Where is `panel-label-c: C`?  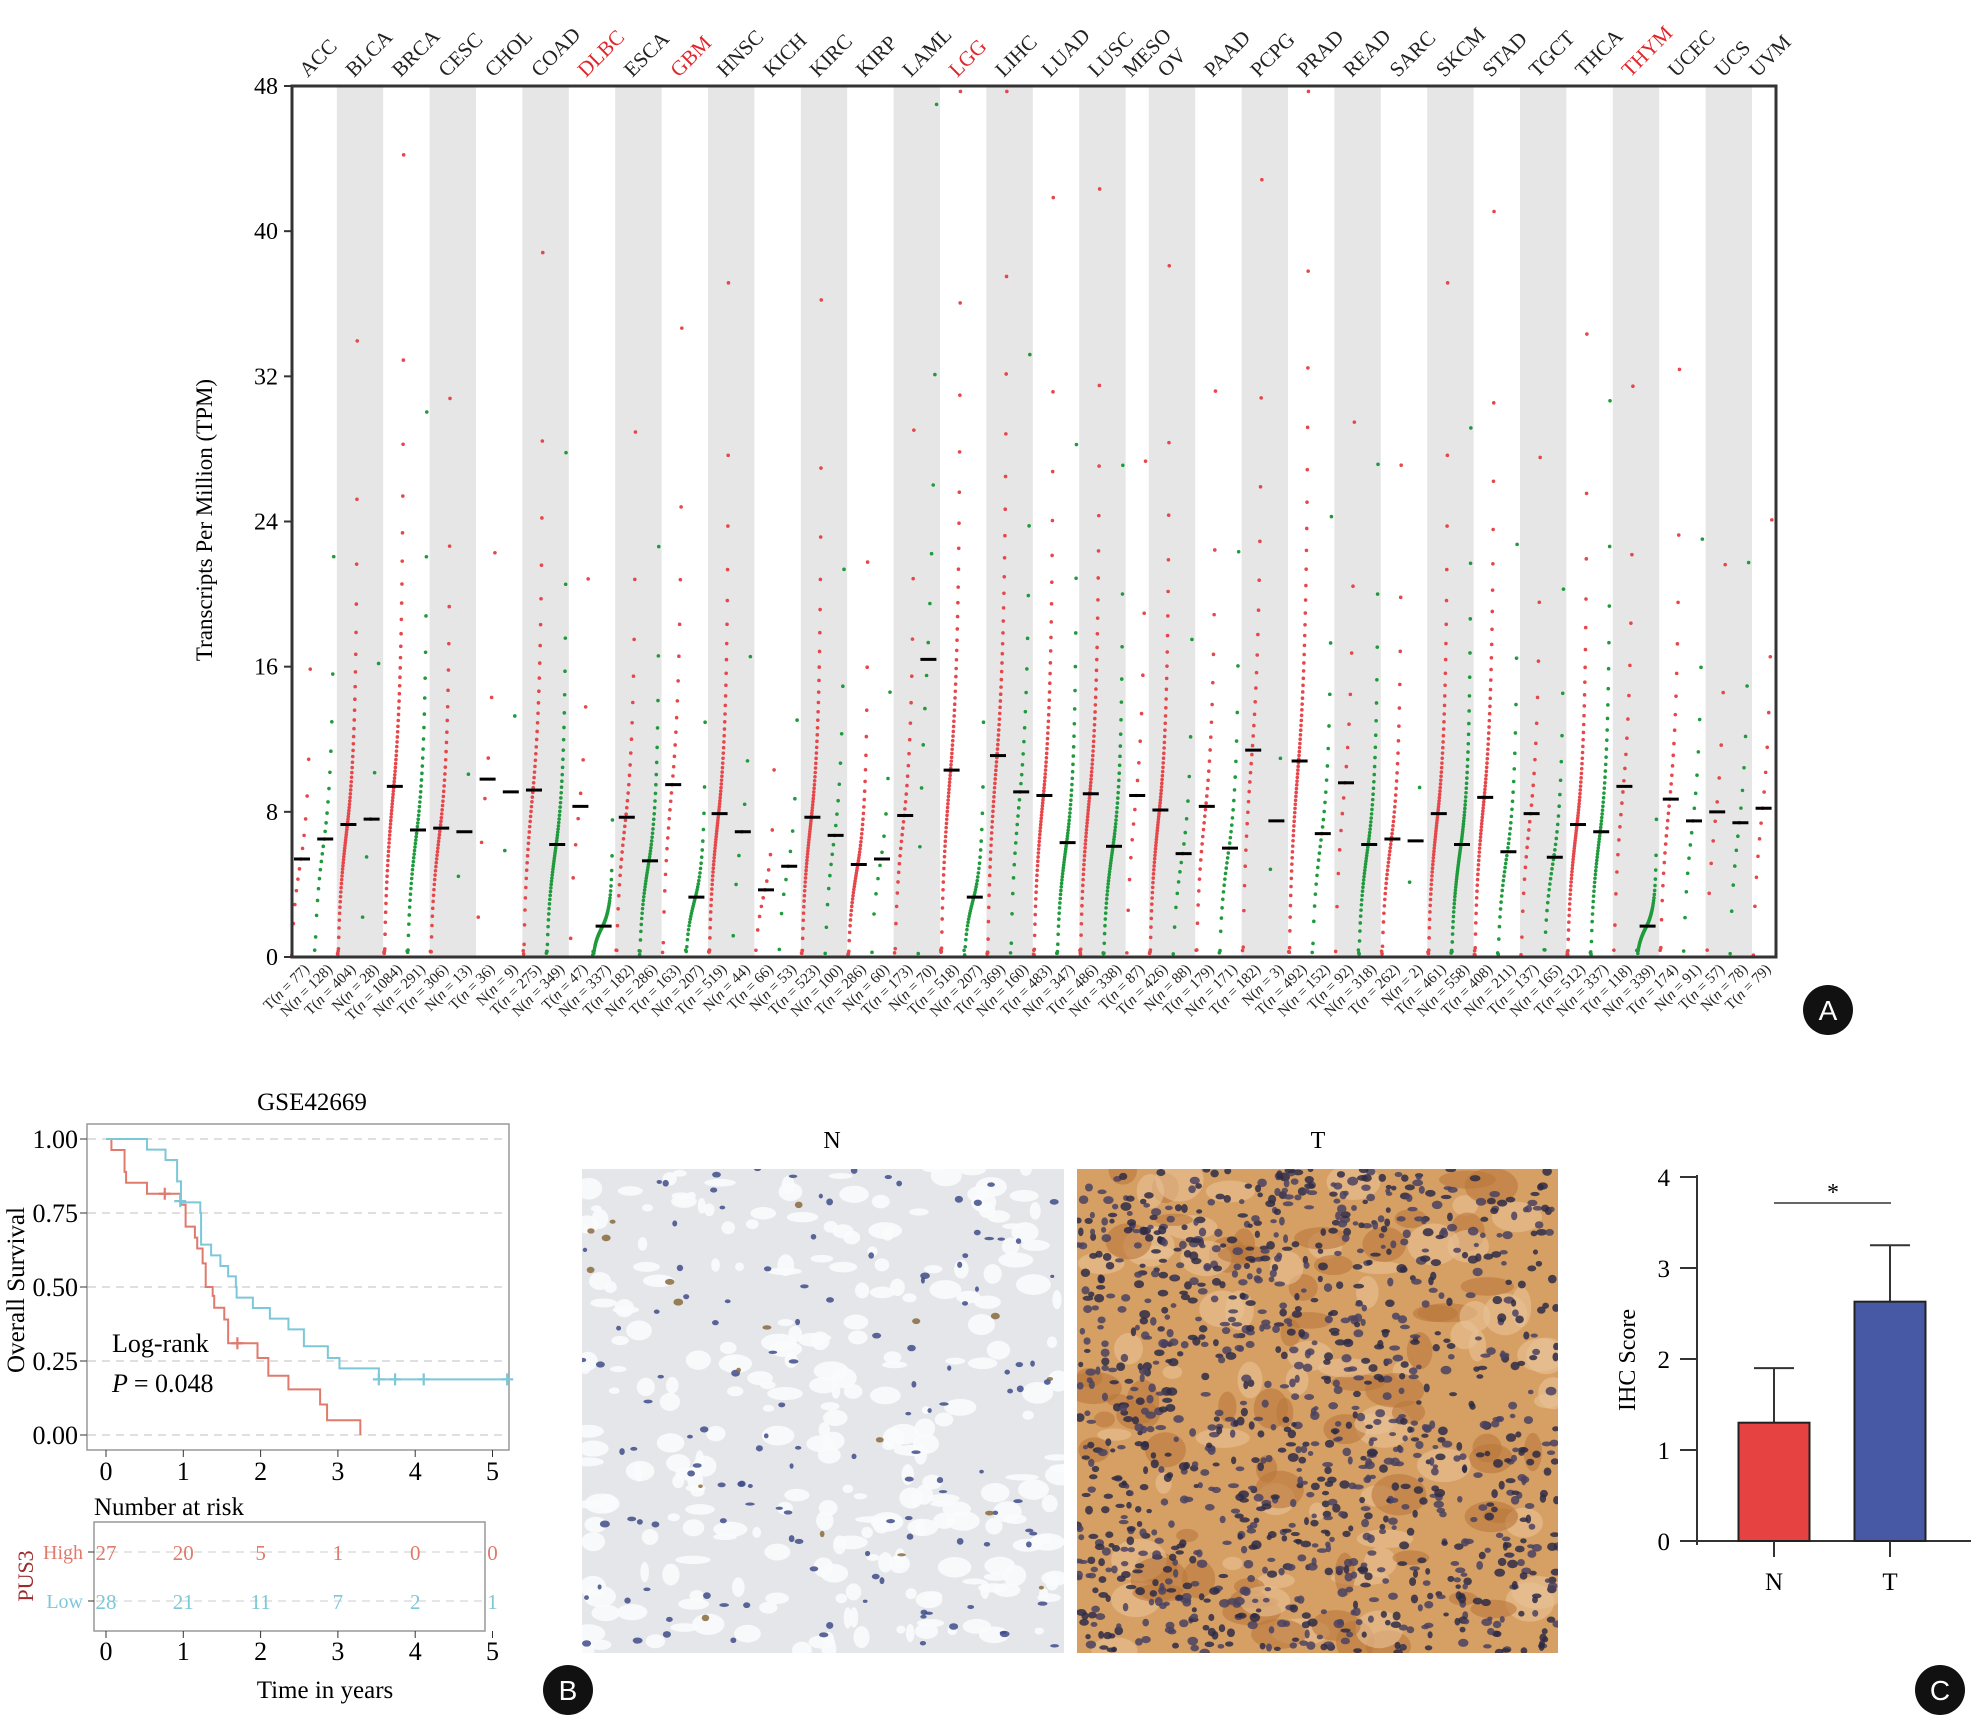 panel-label-c: C is located at coordinates (1940, 1690).